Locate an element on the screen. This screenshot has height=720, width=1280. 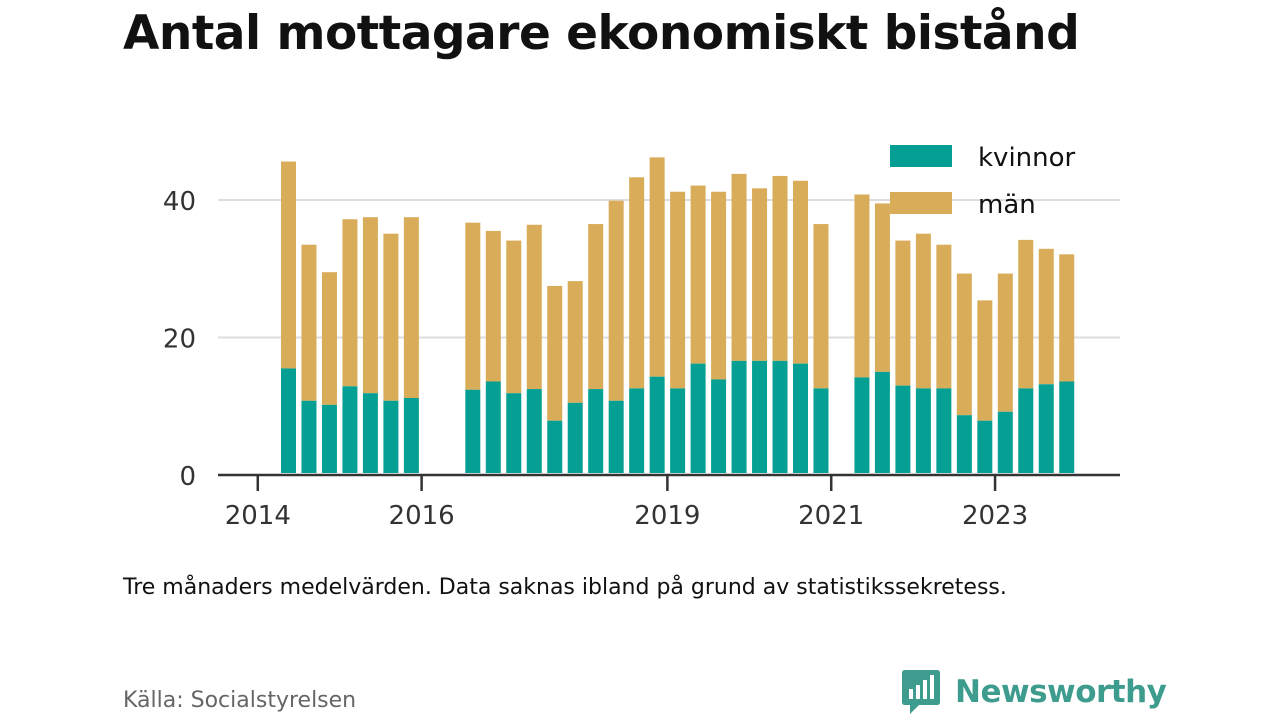
x-tick-label: 2016 is located at coordinates (422, 516).